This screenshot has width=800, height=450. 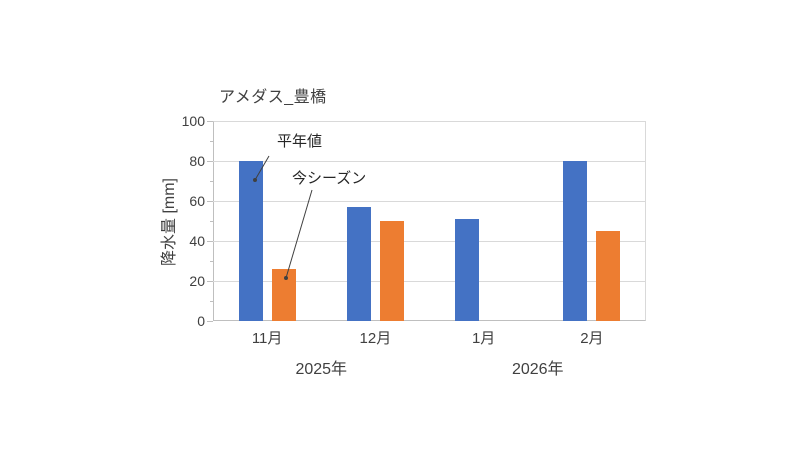 What do you see at coordinates (201, 321) in the screenshot?
I see `y-tick-label-0: 0` at bounding box center [201, 321].